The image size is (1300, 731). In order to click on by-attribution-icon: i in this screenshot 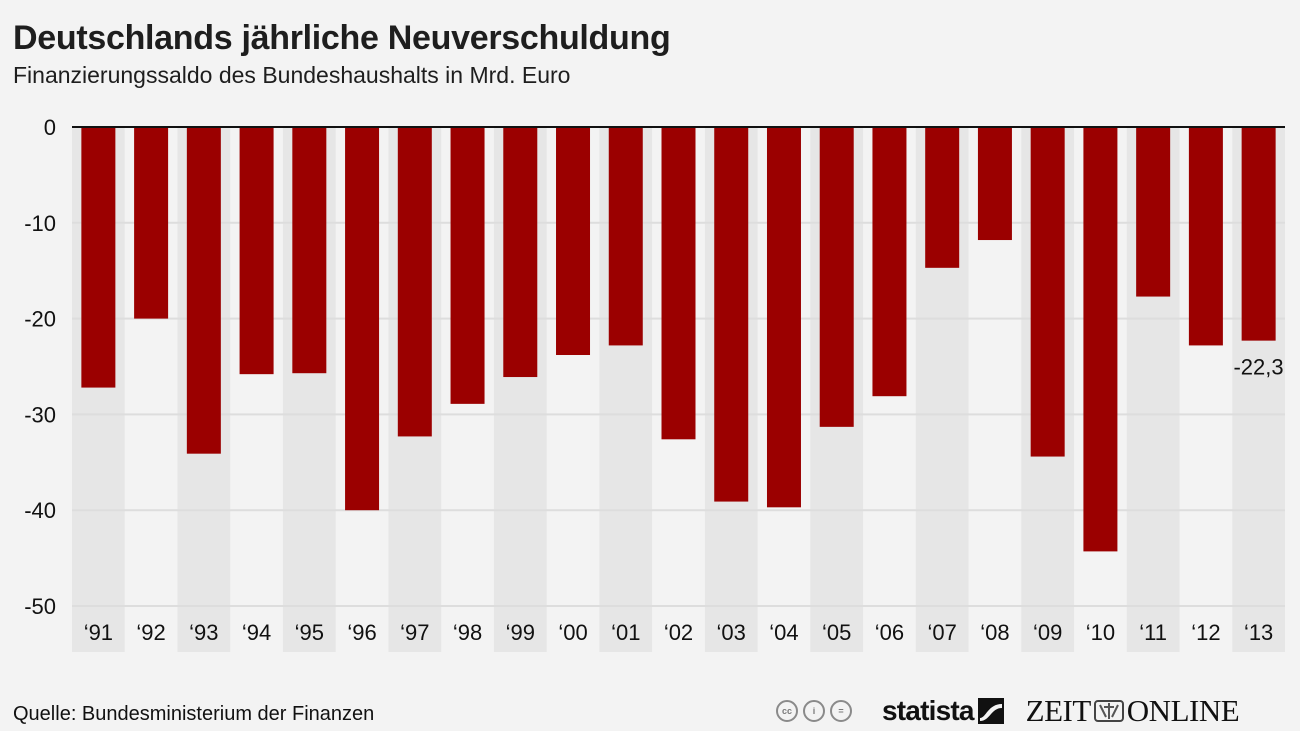, I will do `click(814, 711)`.